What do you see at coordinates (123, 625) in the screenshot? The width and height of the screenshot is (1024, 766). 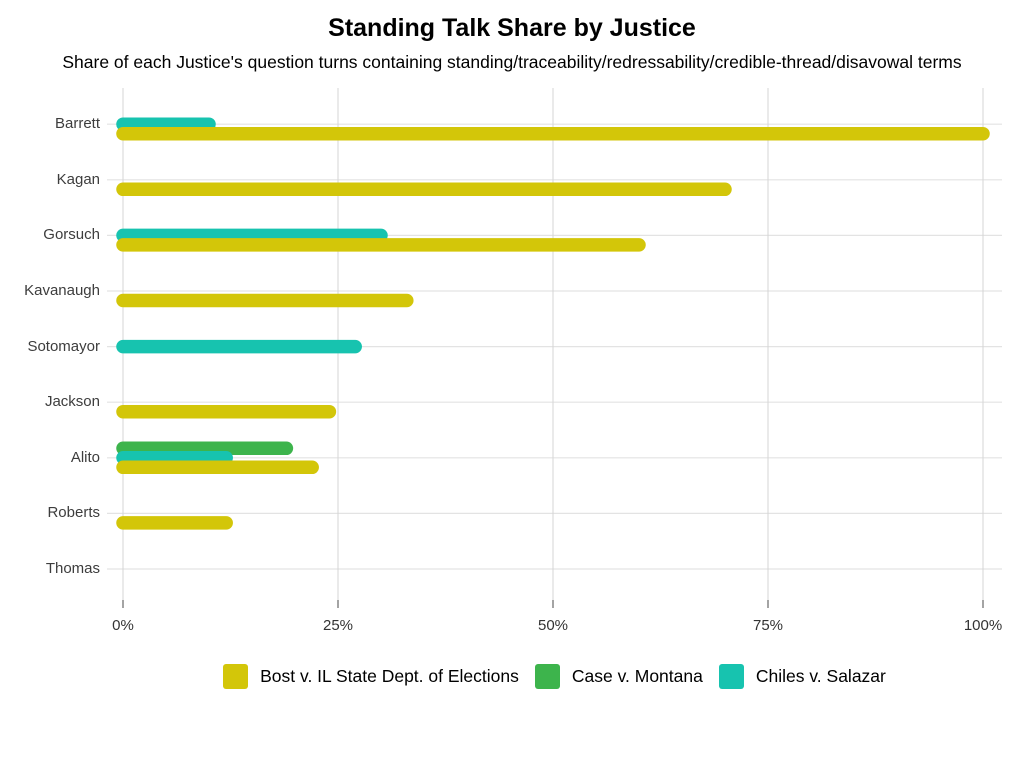 I see `x-axis-tick-label-0%: 0%` at bounding box center [123, 625].